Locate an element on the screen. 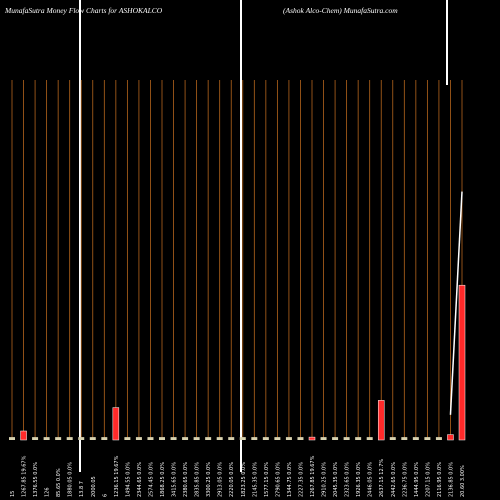 The image size is (500, 500). x-tick-label: 1880.05 0.0% is located at coordinates (71, 479).